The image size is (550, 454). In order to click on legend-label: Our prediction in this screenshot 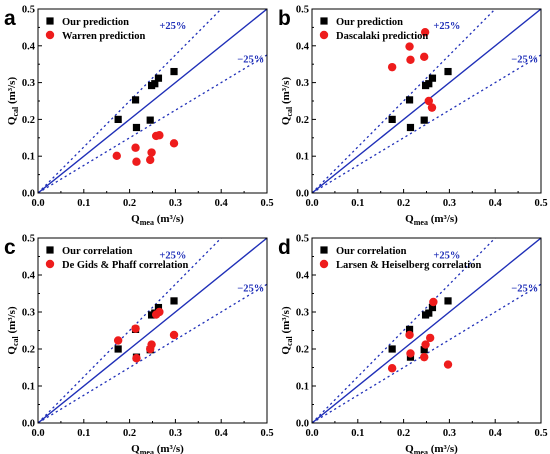, I will do `click(95, 22)`.